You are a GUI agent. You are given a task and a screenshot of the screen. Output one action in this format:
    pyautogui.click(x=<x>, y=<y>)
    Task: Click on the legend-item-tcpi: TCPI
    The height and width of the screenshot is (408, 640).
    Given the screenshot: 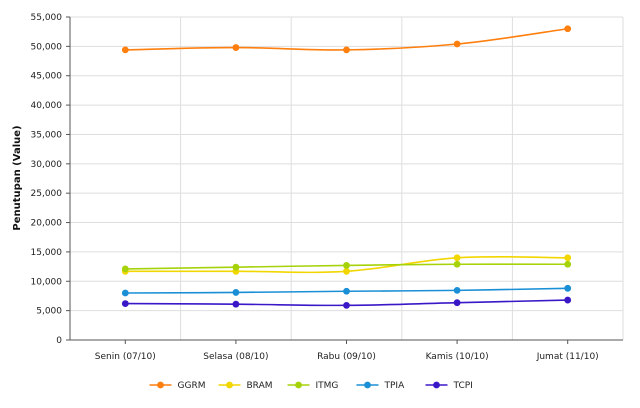 What is the action you would take?
    pyautogui.click(x=449, y=386)
    